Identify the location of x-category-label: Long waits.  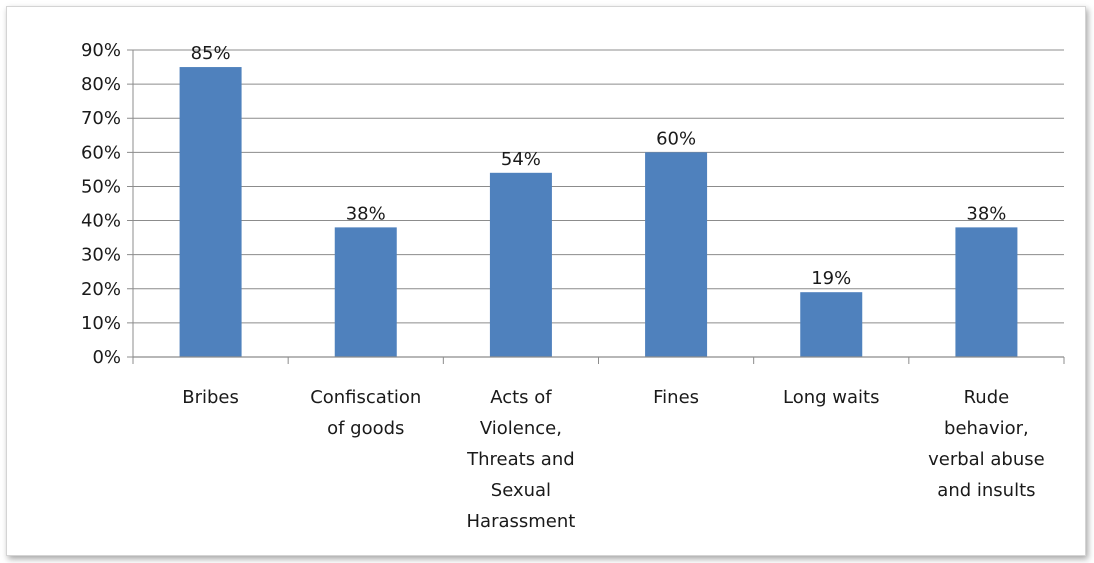
(831, 397).